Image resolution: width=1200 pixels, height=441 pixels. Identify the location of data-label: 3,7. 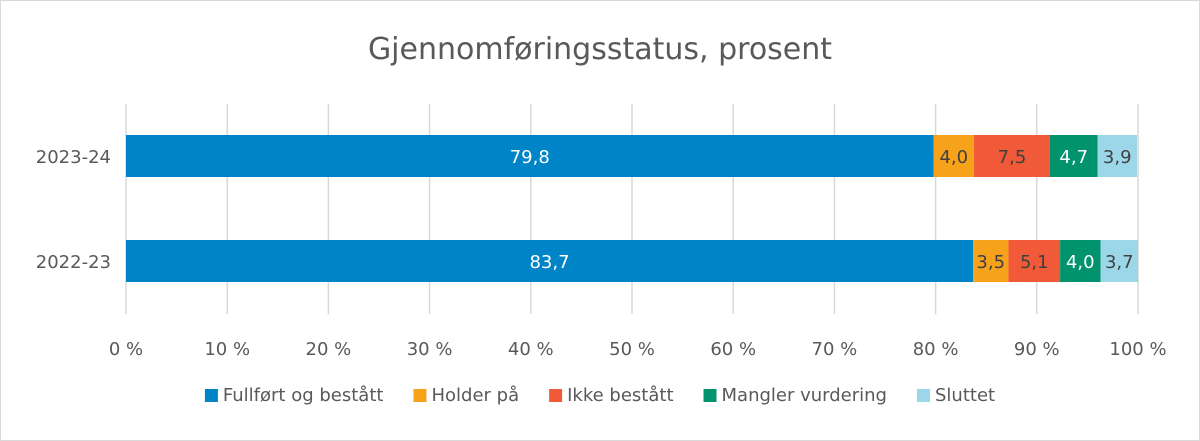
(1119, 262).